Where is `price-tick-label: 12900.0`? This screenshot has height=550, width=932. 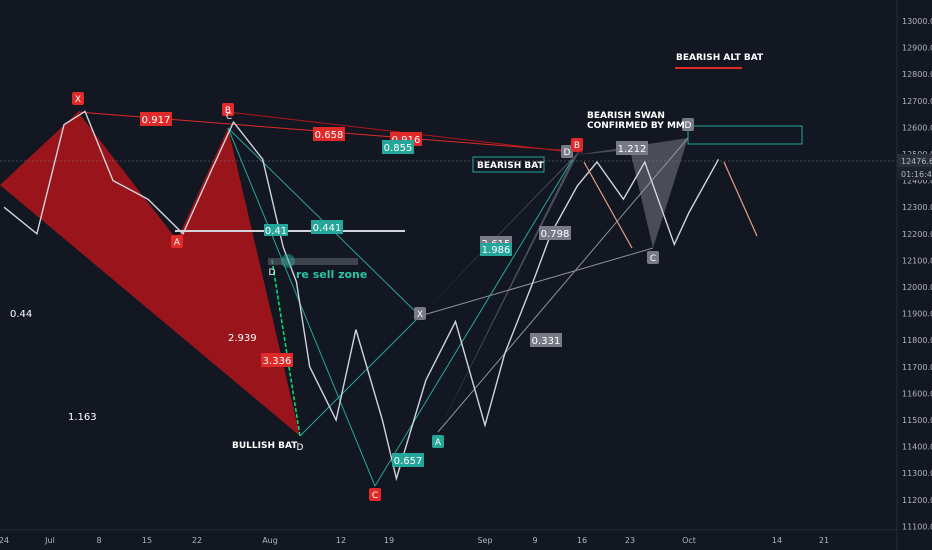 price-tick-label: 12900.0 is located at coordinates (917, 48).